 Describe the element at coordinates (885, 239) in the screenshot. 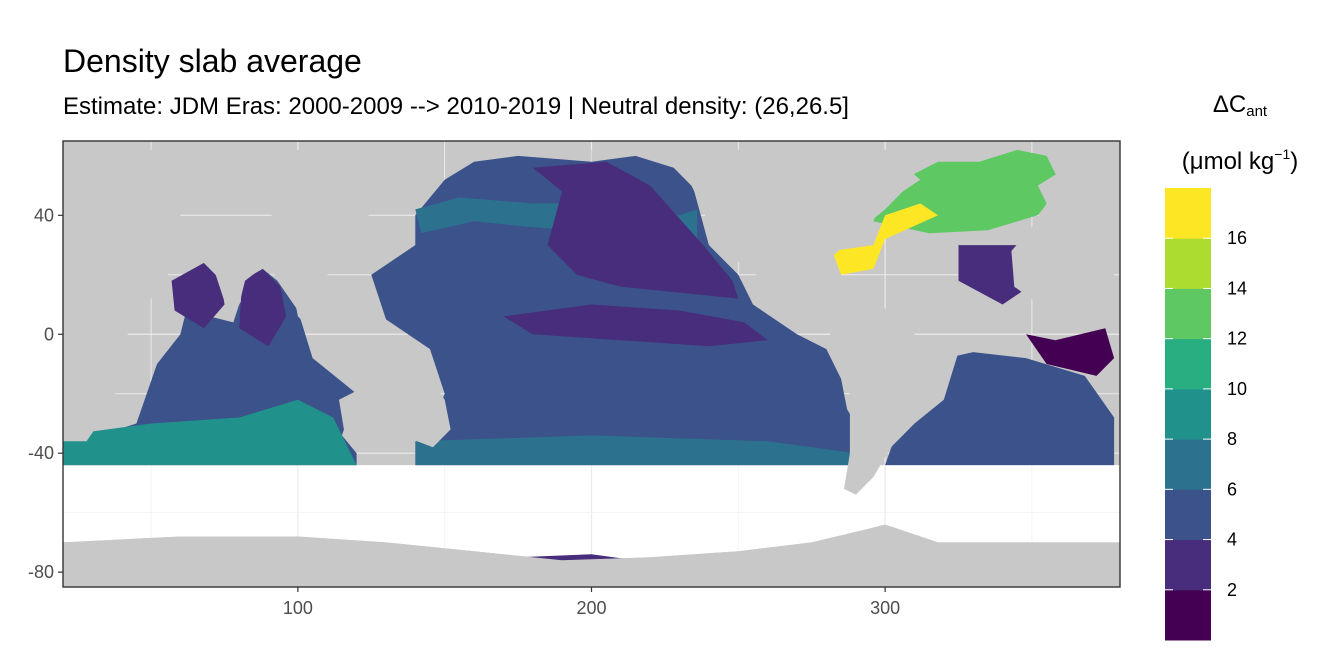

I see `region-western-north-atlantic` at that location.